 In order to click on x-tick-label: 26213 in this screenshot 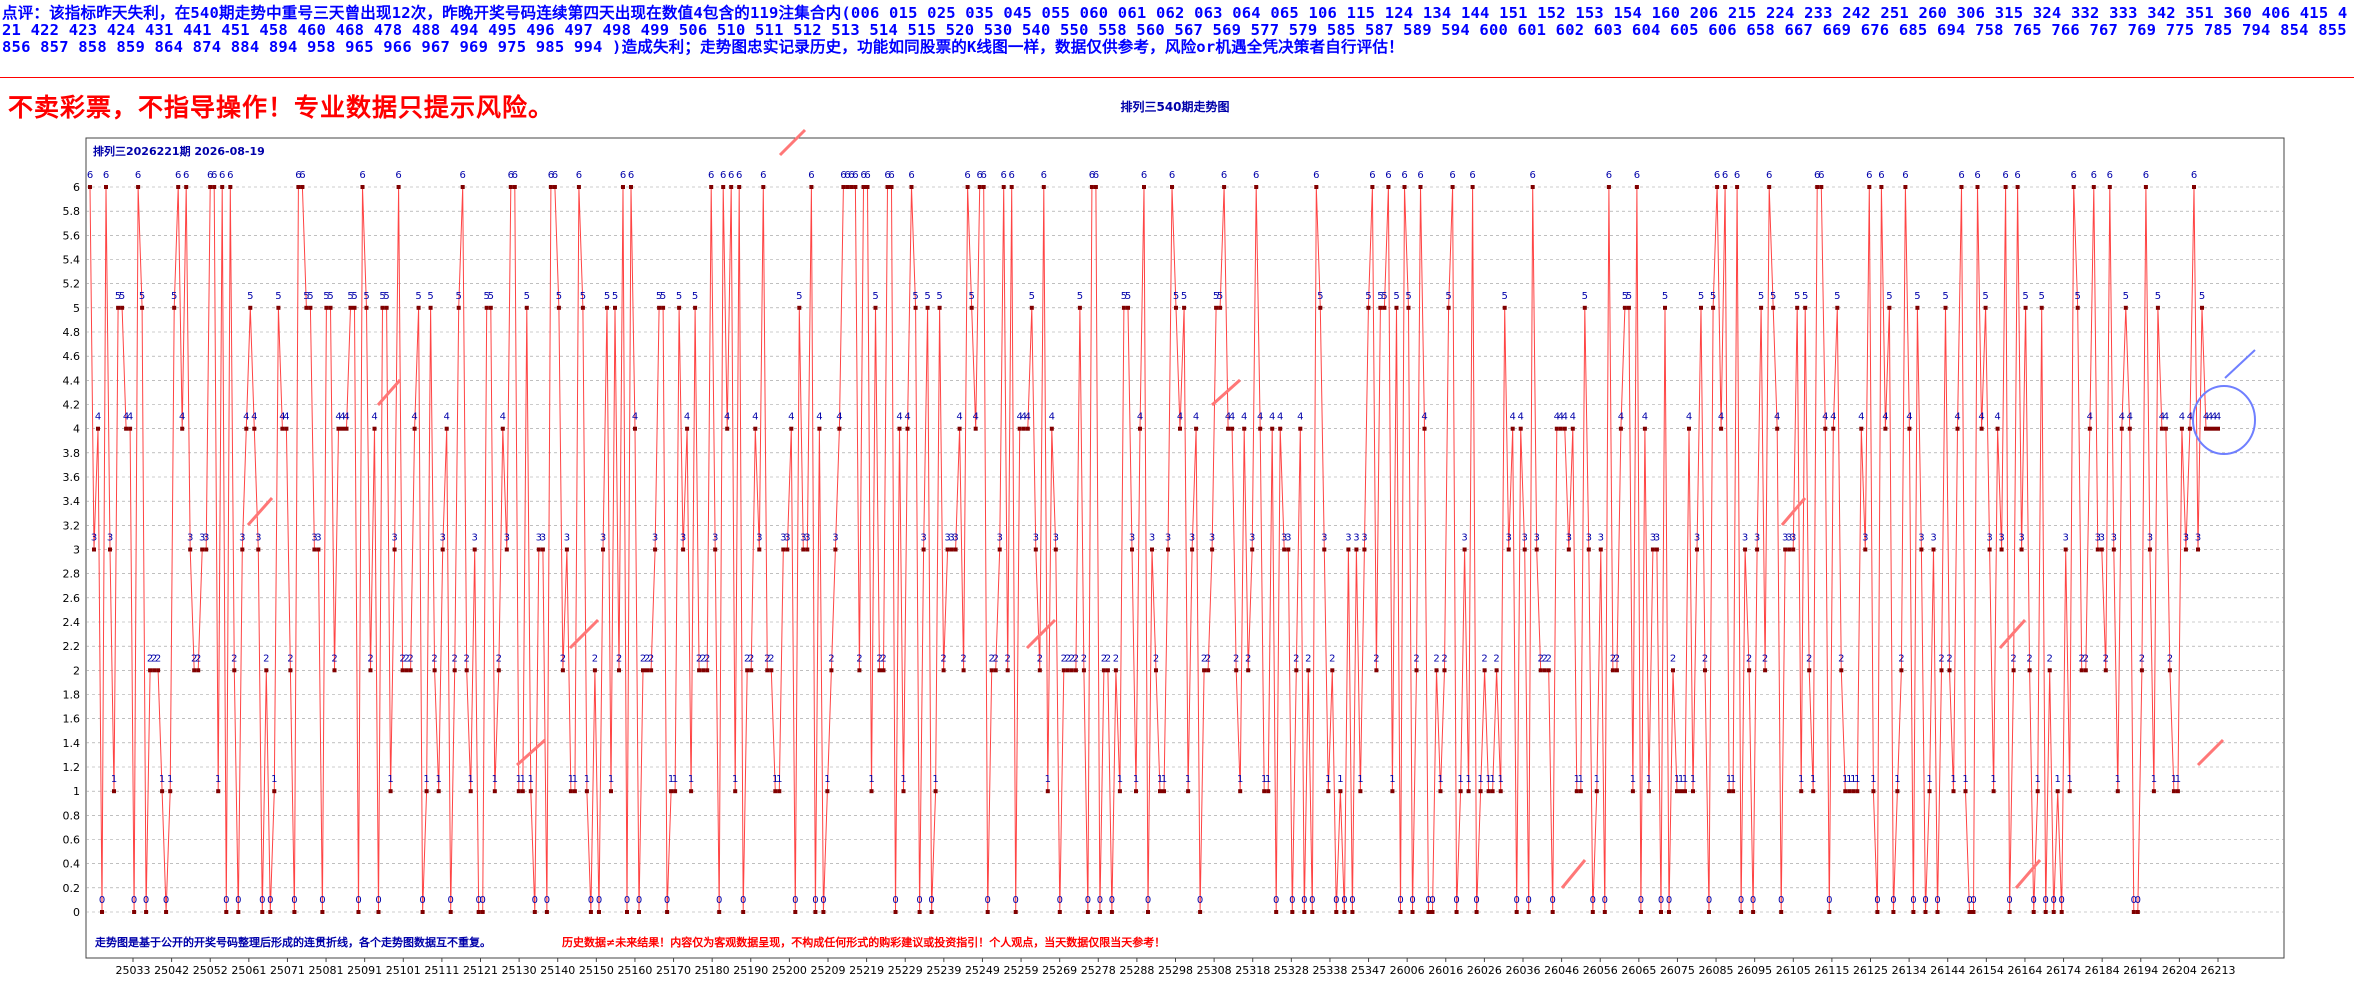, I will do `click(2218, 970)`.